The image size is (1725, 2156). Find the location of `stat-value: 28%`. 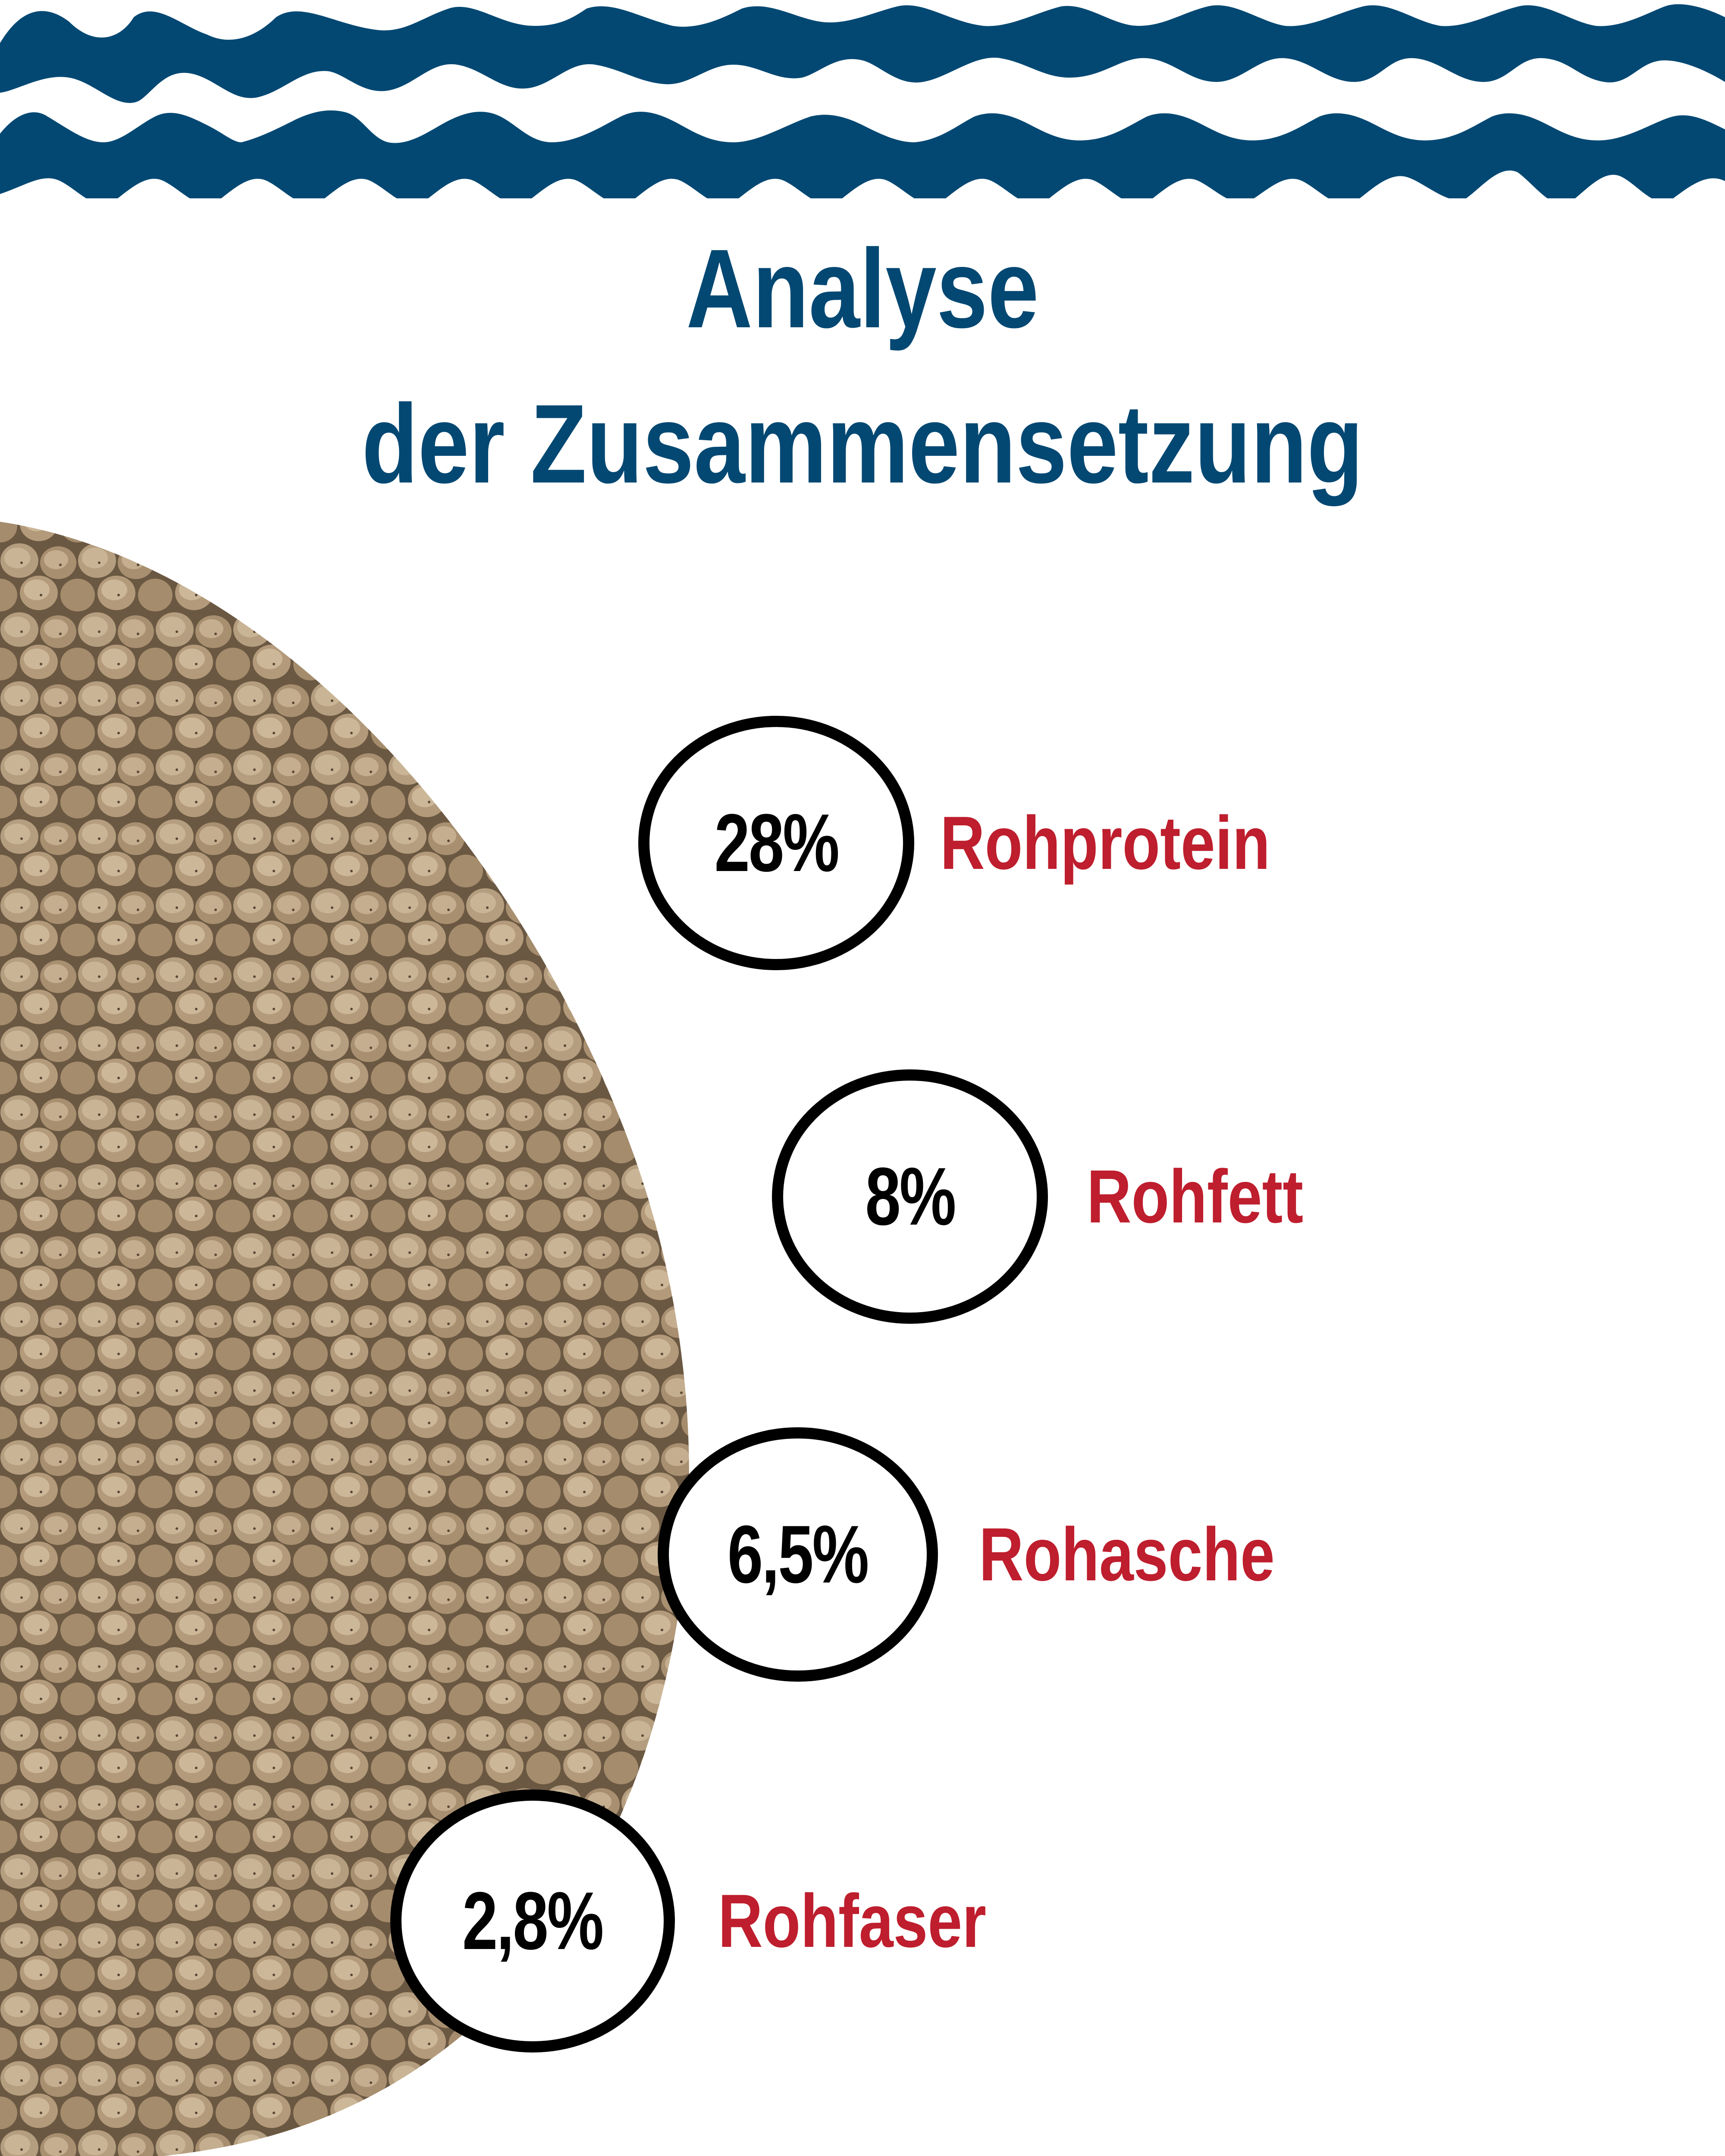

stat-value: 28% is located at coordinates (776, 843).